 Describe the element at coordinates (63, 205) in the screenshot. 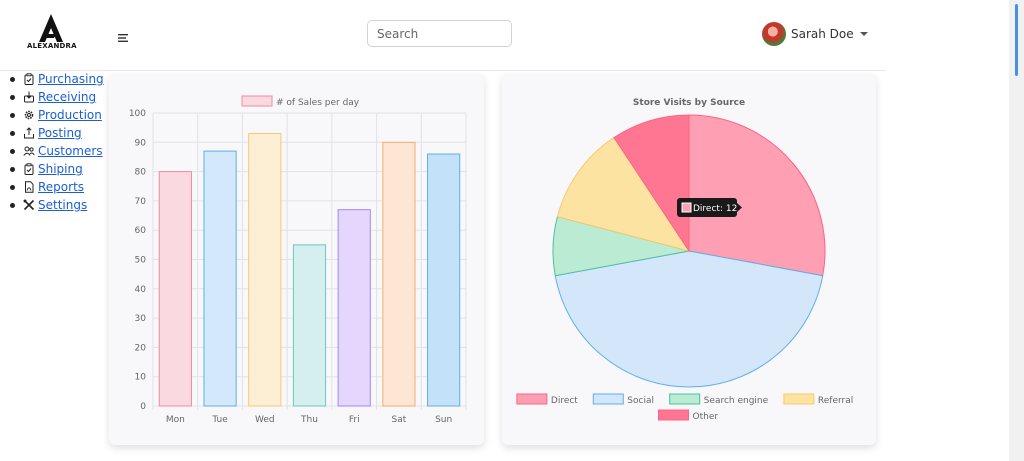

I see `sidebar-link: Settings` at that location.